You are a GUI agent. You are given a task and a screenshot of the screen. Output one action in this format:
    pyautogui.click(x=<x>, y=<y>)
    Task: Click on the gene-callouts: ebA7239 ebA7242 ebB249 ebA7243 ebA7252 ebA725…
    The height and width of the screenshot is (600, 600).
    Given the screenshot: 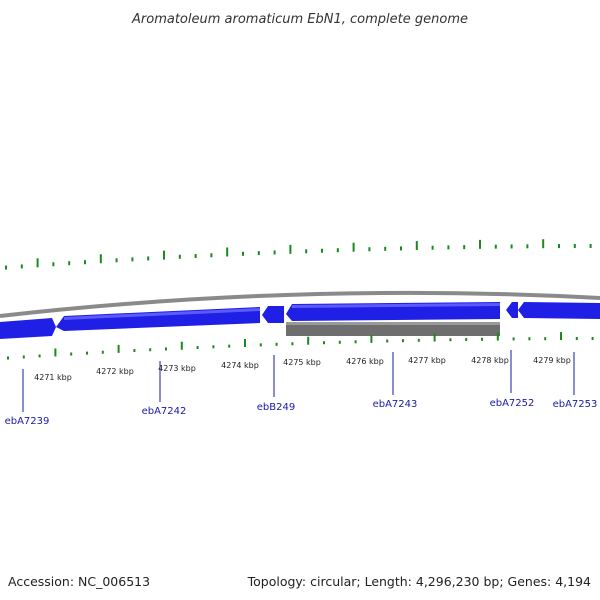 What is the action you would take?
    pyautogui.click(x=301, y=388)
    